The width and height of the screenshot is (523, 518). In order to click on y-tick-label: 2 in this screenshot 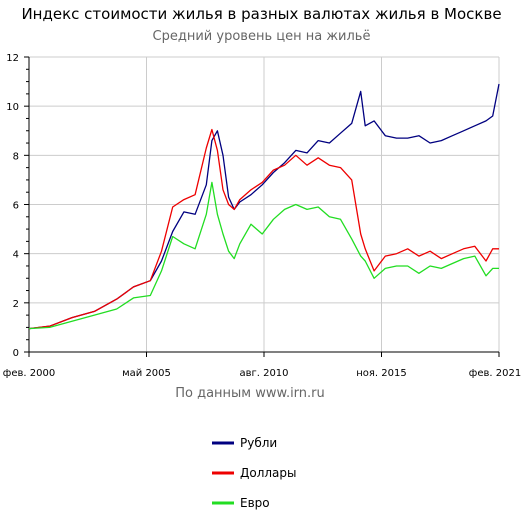, I will do `click(16, 304)`.